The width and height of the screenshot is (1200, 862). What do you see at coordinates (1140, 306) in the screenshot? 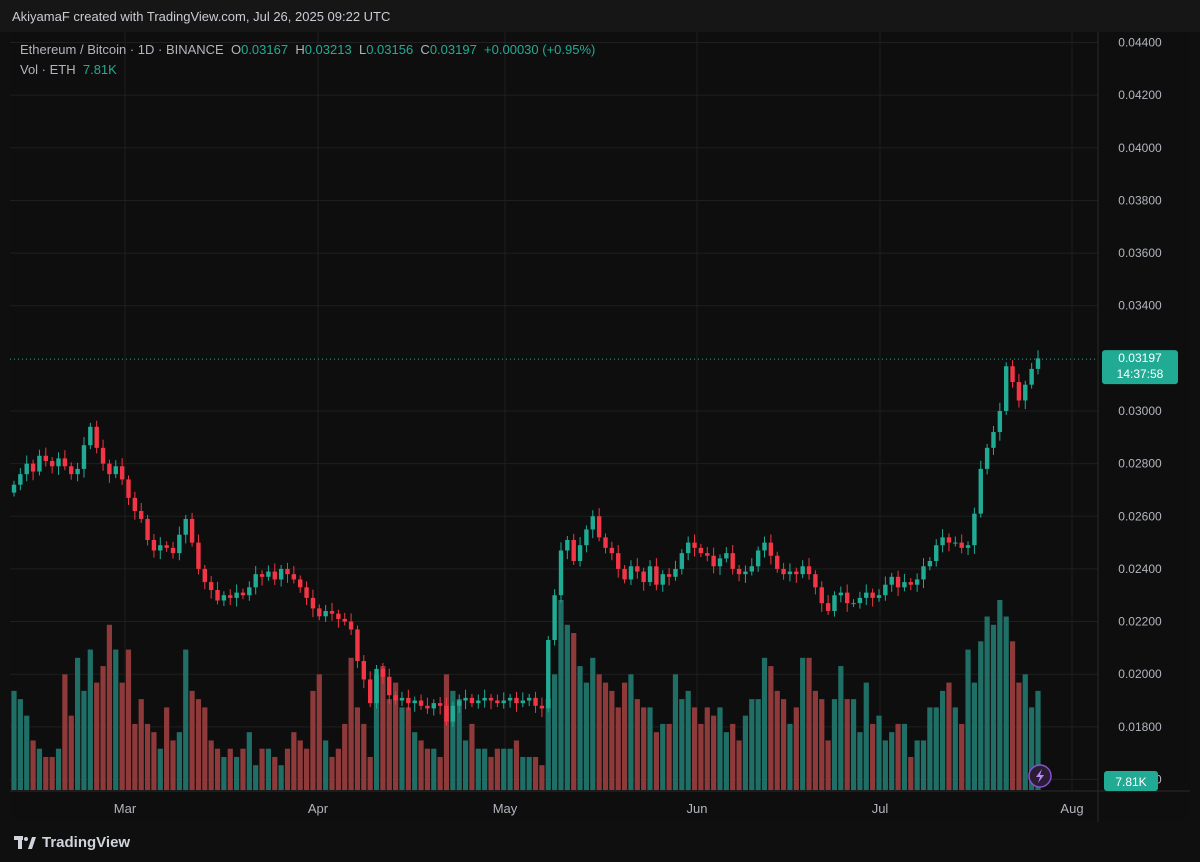
I see `y-tick-label: 0.03400` at bounding box center [1140, 306].